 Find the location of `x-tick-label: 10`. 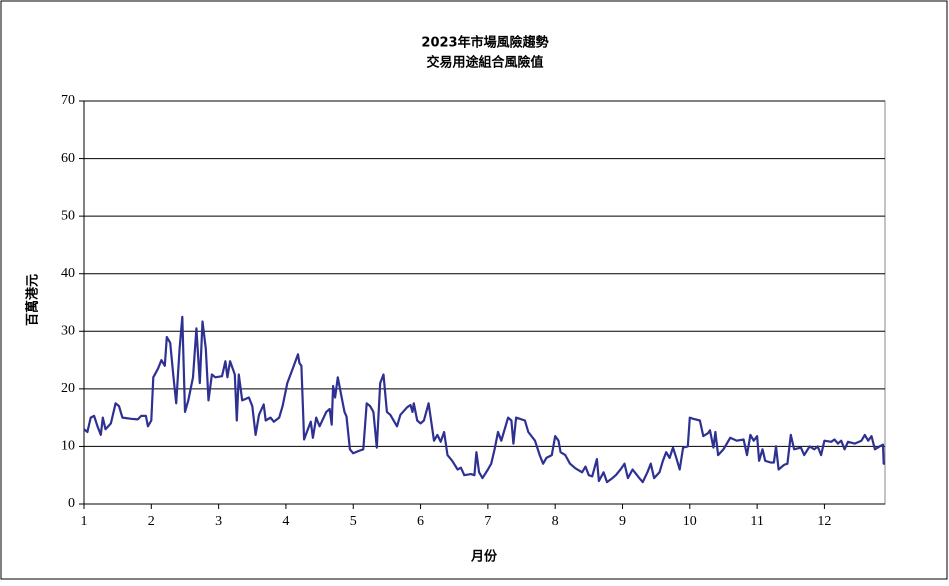

x-tick-label: 10 is located at coordinates (690, 521).